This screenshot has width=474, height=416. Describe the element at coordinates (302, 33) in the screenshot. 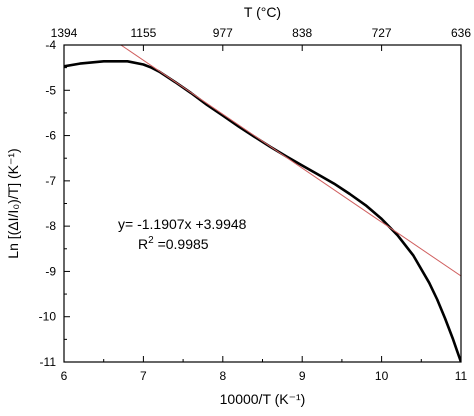

I see `top-tick-label: 838` at that location.